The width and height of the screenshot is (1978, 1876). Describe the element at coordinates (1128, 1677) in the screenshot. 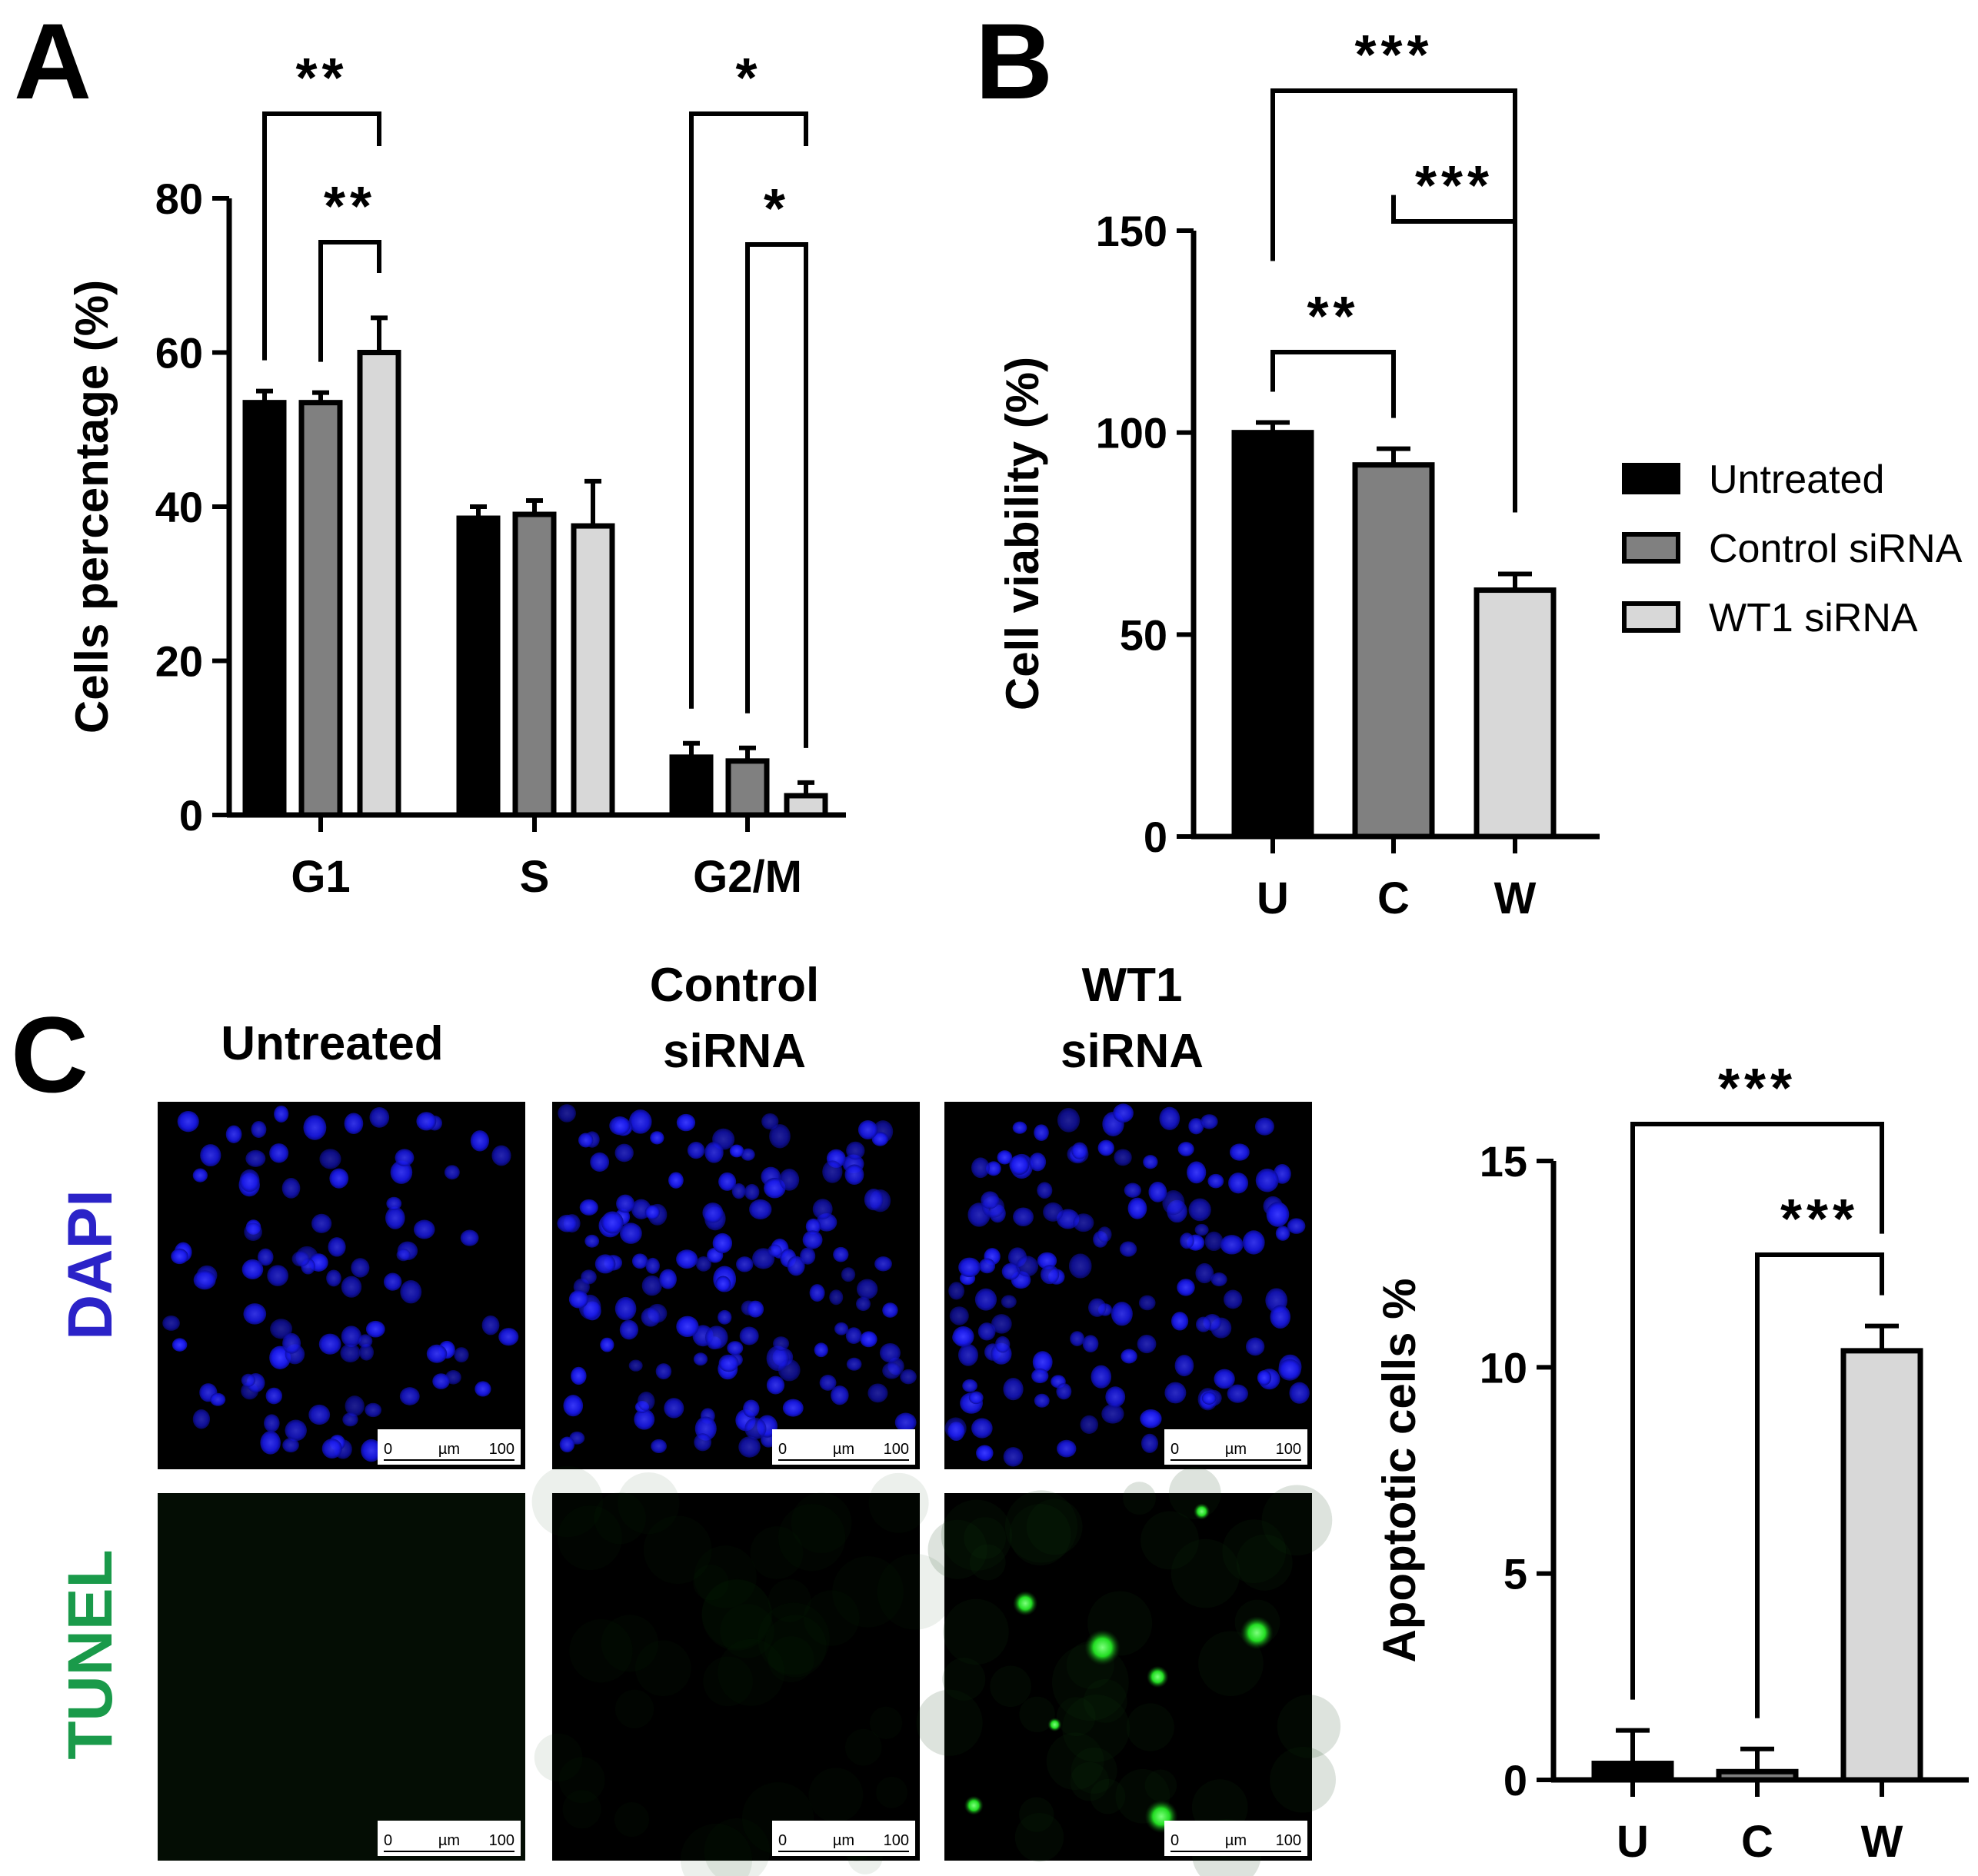

I see `micrograph-background` at that location.